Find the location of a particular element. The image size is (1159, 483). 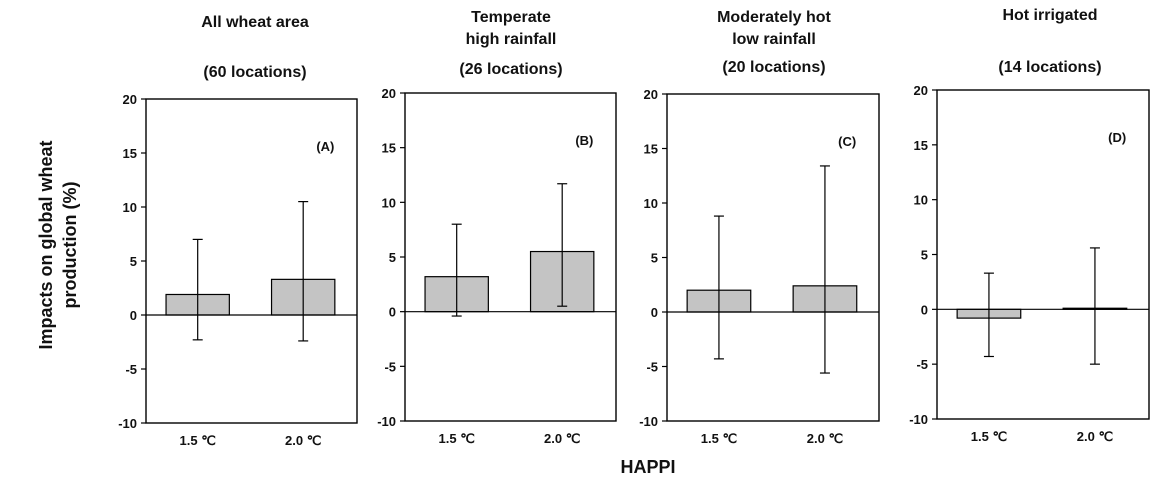

panel-title-line-1: All wheat area is located at coordinates (255, 22).